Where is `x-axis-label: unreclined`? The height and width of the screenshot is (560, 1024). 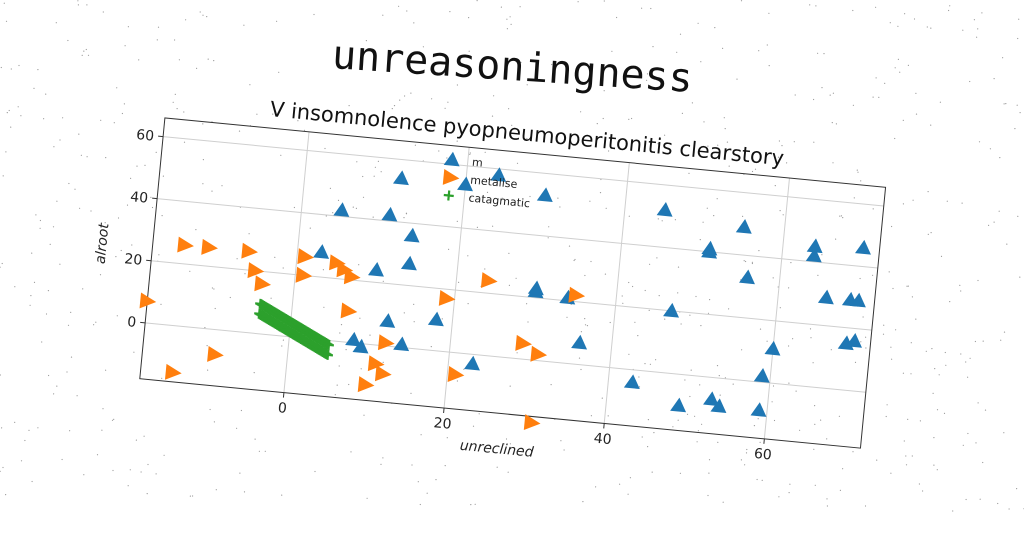
x-axis-label: unreclined is located at coordinates (496, 449).